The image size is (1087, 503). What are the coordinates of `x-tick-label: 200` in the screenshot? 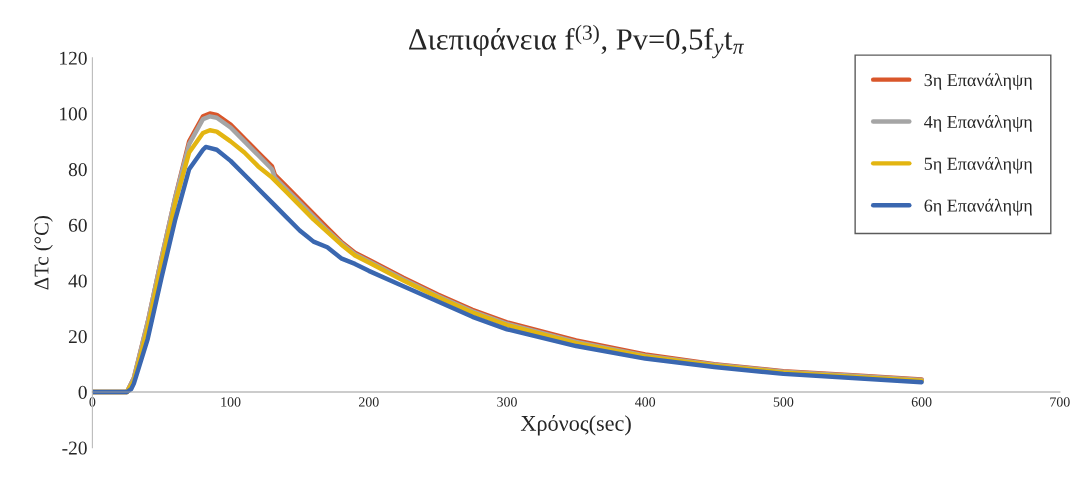 It's located at (369, 402).